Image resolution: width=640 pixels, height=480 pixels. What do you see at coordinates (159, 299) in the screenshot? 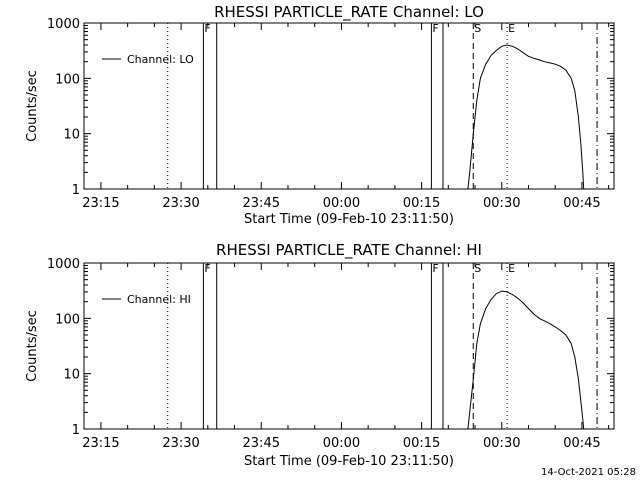
I see `legend-entry: Channel: HI` at bounding box center [159, 299].